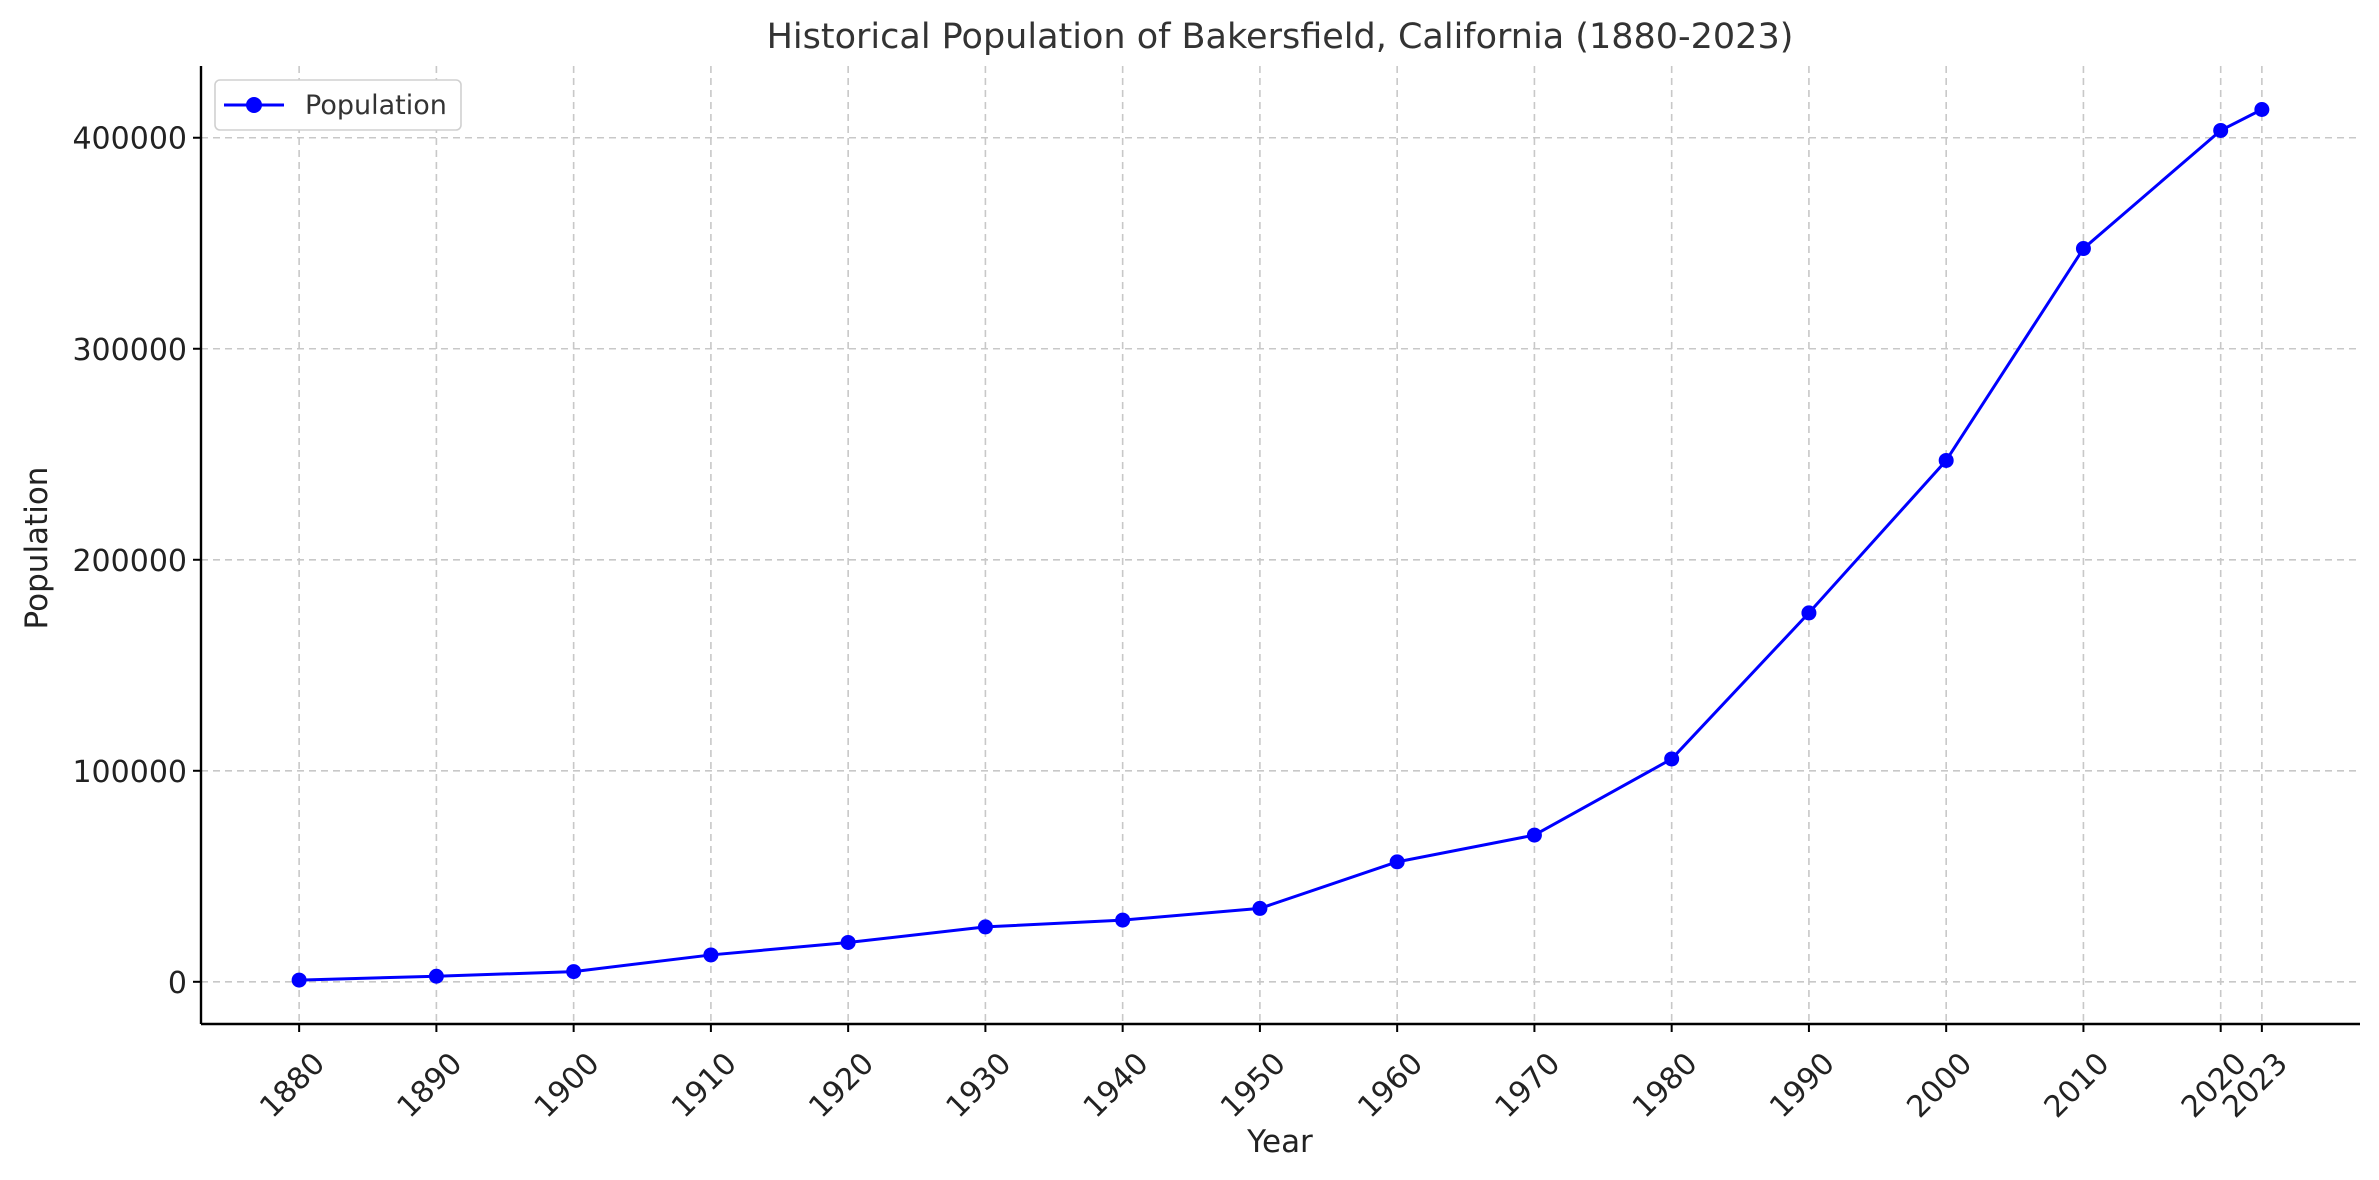 The height and width of the screenshot is (1180, 2379). I want to click on data-point-1940, so click(1123, 920).